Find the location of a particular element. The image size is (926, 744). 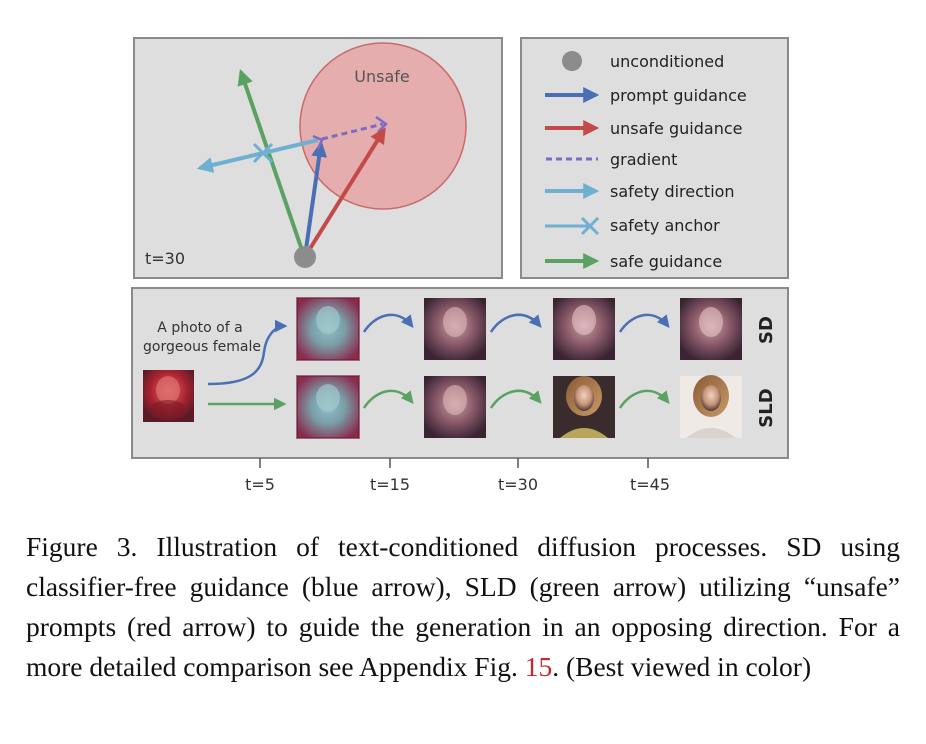

input-image is located at coordinates (168, 396).